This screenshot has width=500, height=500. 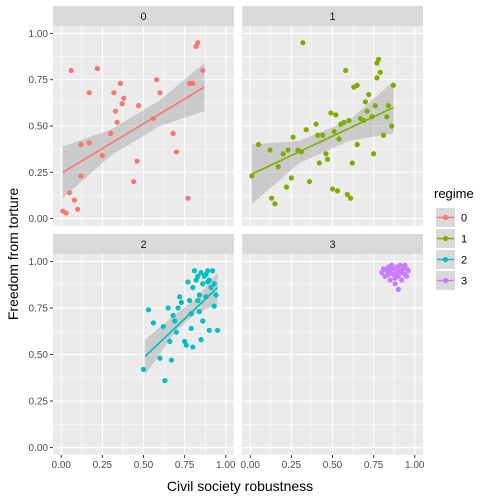 What do you see at coordinates (185, 465) in the screenshot?
I see `x-tick-label: 0.75` at bounding box center [185, 465].